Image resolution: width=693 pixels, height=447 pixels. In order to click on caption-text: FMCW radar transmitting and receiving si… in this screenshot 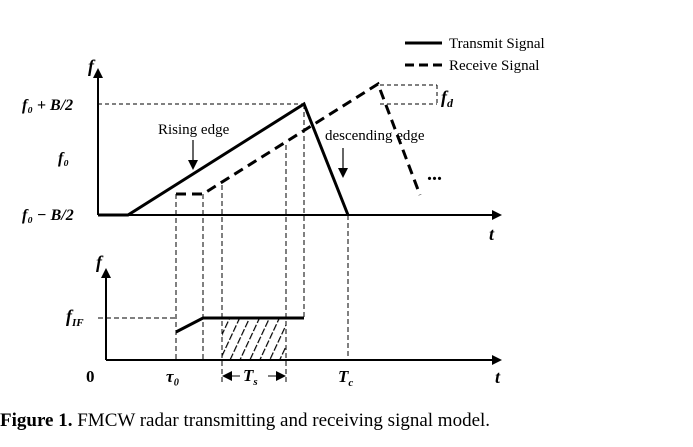, I will do `click(281, 420)`.